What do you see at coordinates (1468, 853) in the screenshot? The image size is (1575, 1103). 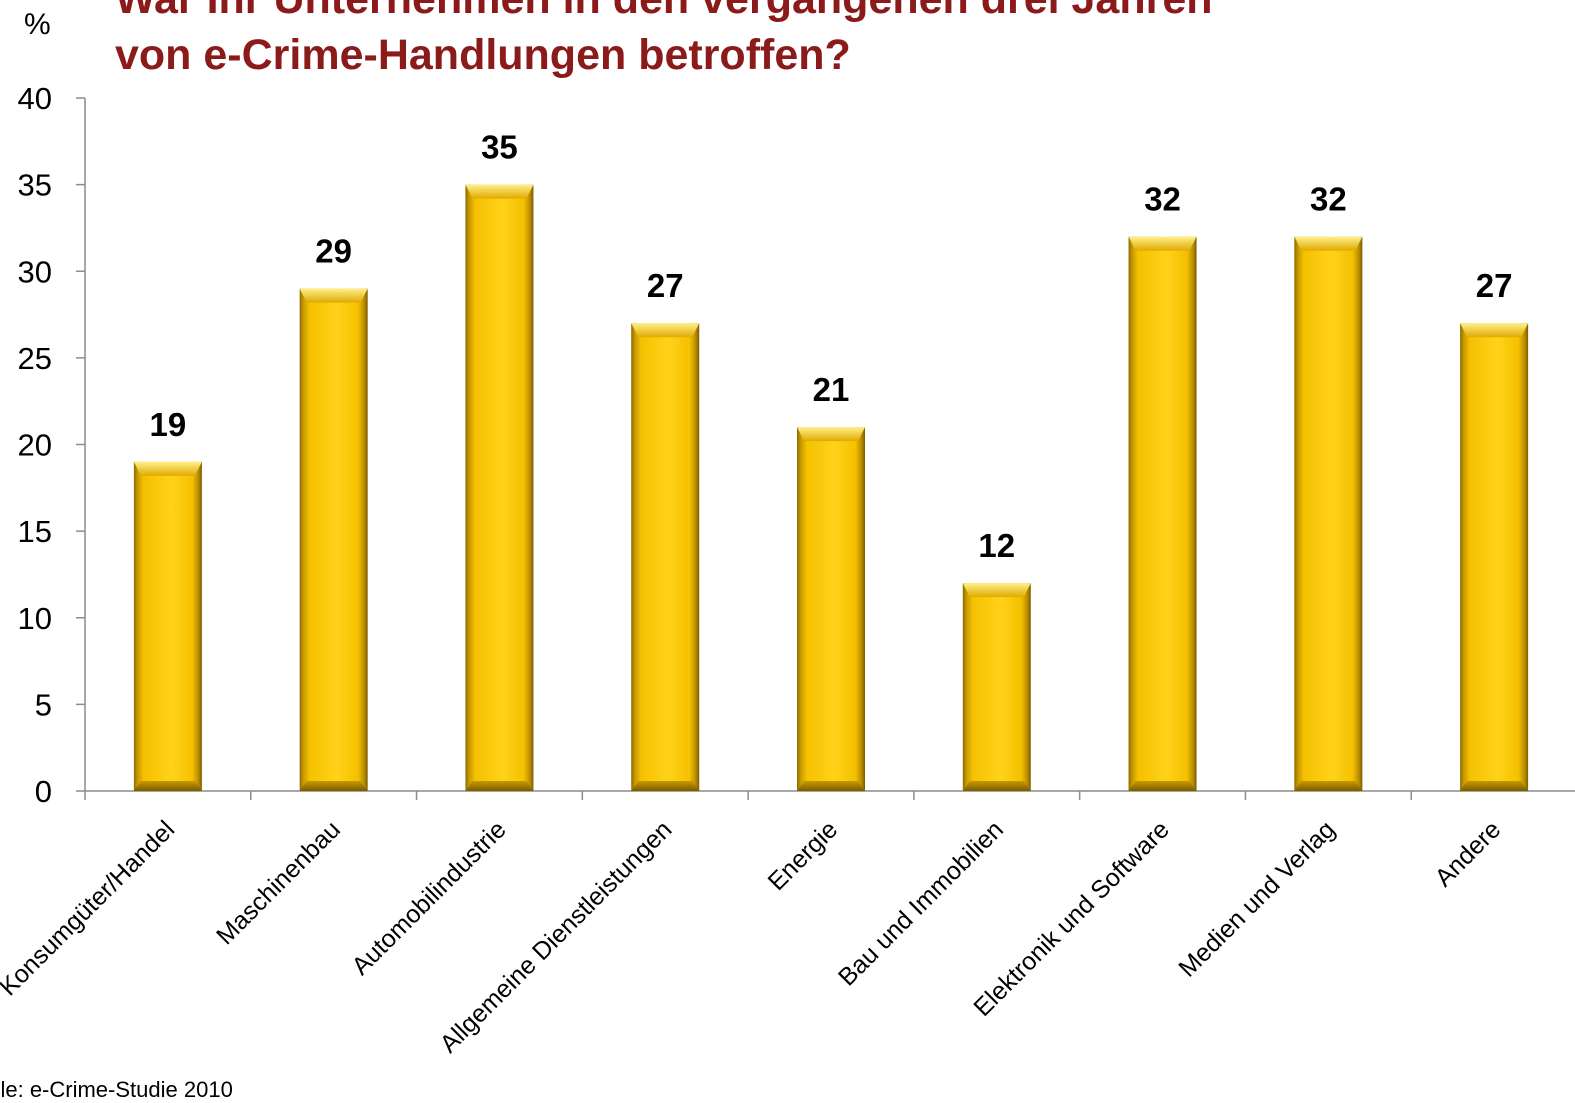 I see `category-label: Andere` at bounding box center [1468, 853].